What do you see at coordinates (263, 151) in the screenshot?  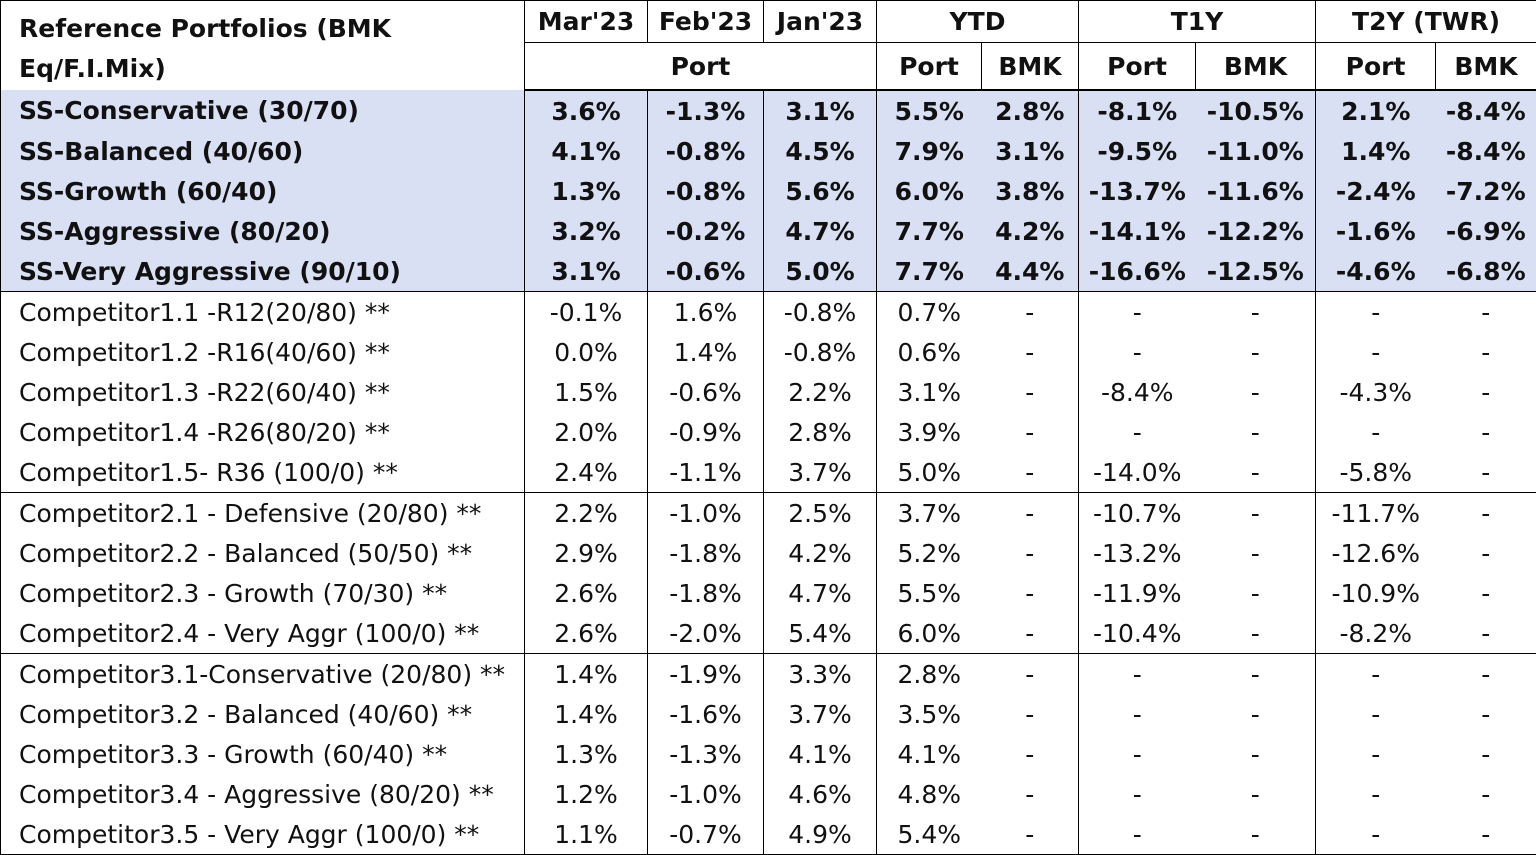 I see `portfolio-name: SS-Balanced (40/60)` at bounding box center [263, 151].